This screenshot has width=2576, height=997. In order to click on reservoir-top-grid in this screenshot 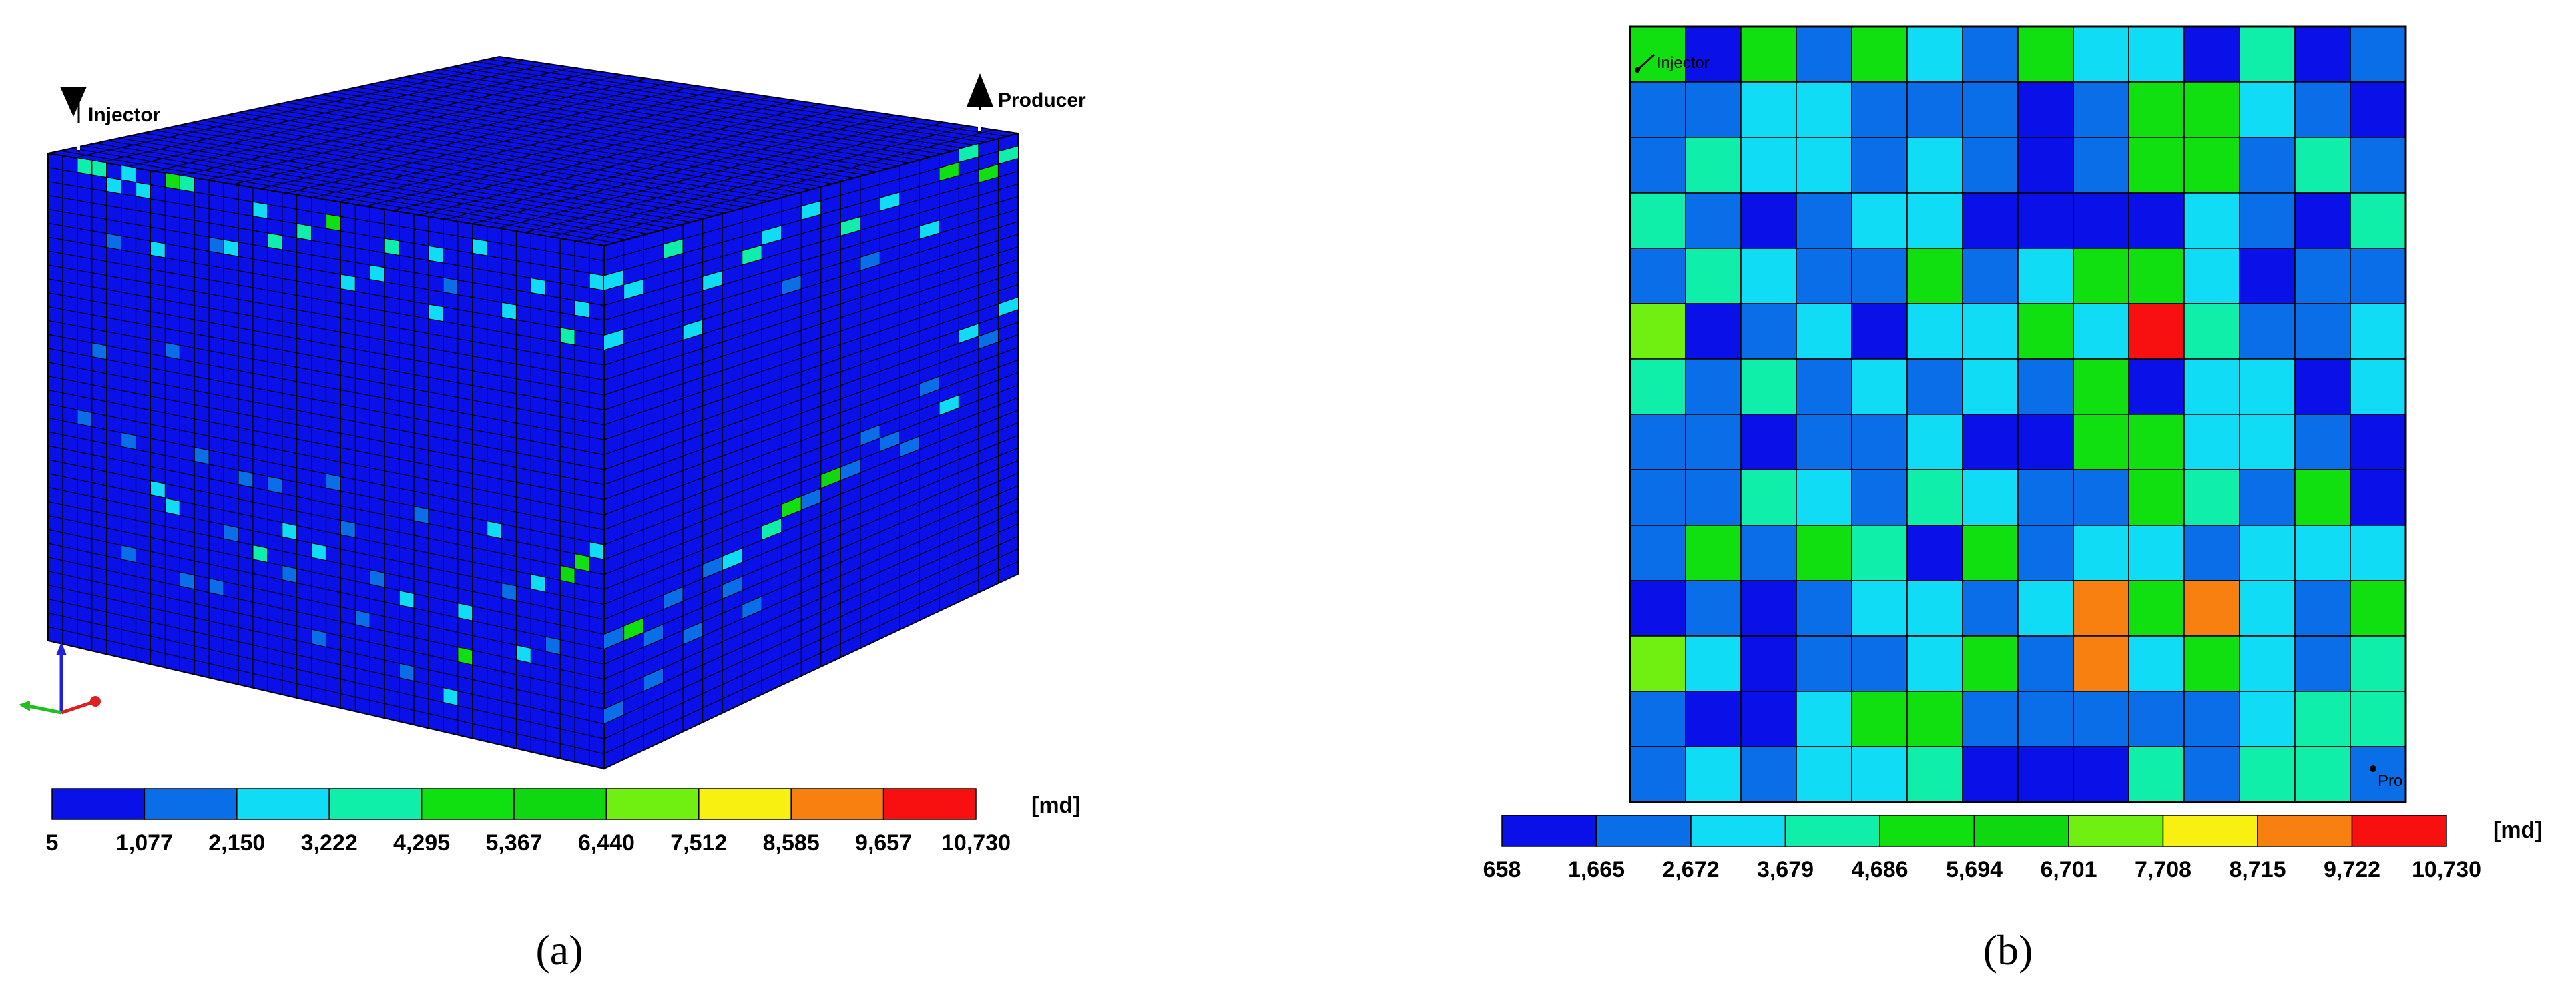, I will do `click(533, 151)`.